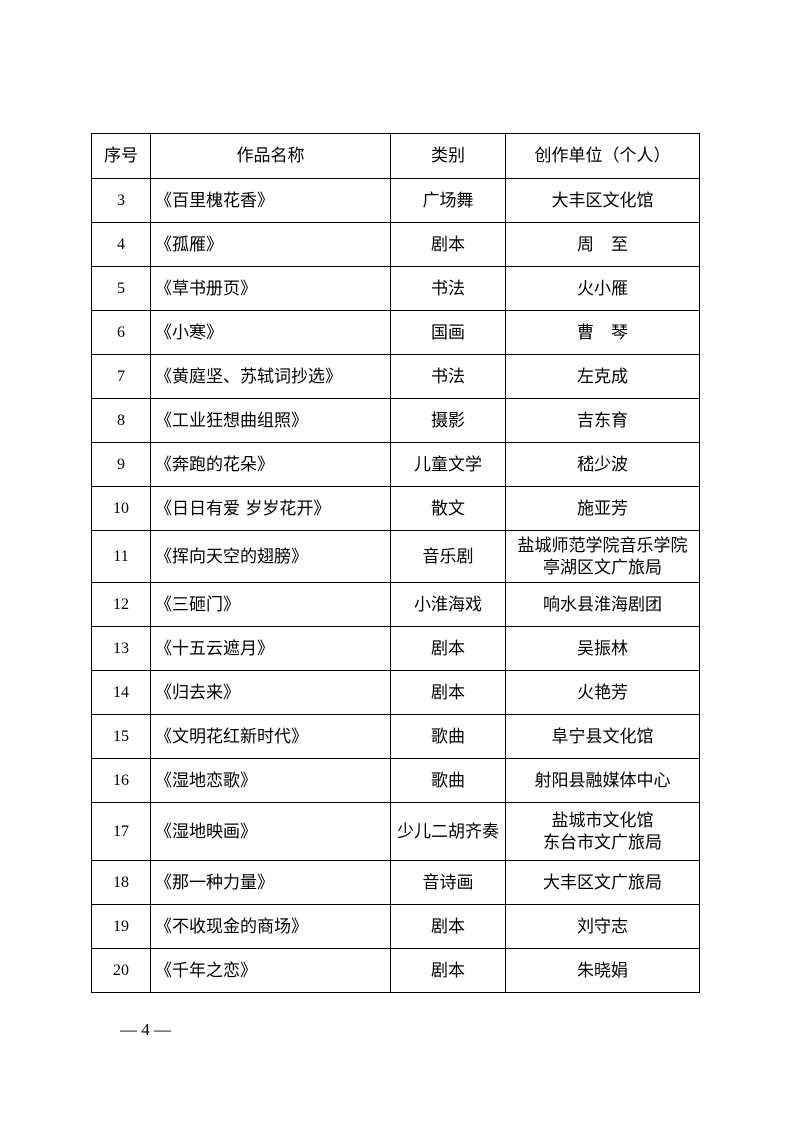  Describe the element at coordinates (121, 882) in the screenshot. I see `row-number: 18` at that location.